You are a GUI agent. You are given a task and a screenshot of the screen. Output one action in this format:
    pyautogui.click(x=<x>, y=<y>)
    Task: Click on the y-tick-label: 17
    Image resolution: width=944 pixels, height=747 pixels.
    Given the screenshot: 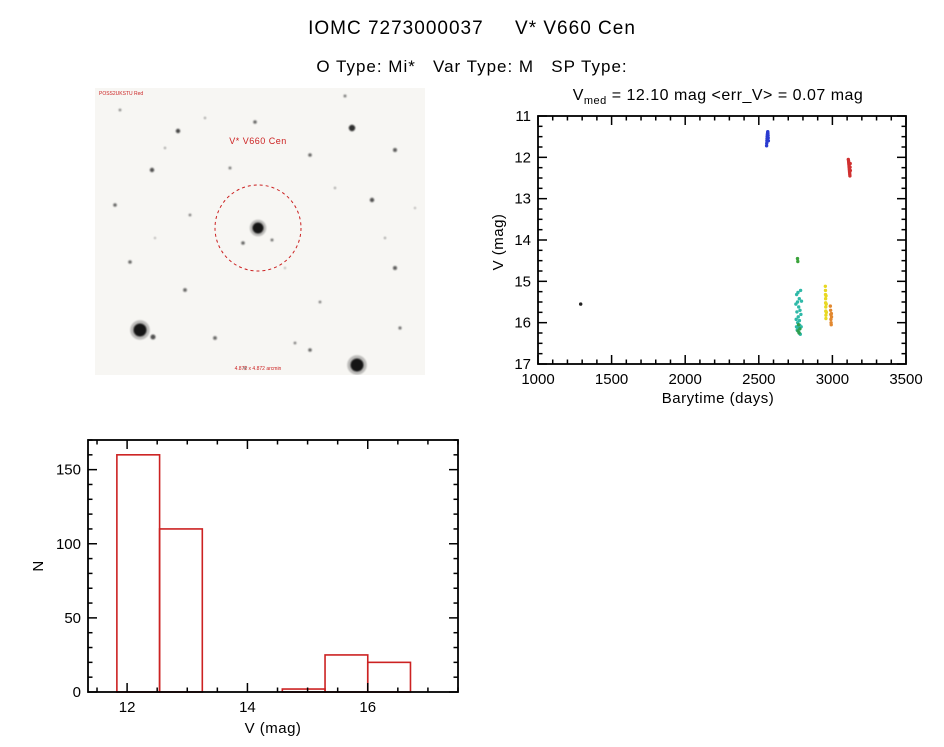 What is the action you would take?
    pyautogui.click(x=522, y=364)
    